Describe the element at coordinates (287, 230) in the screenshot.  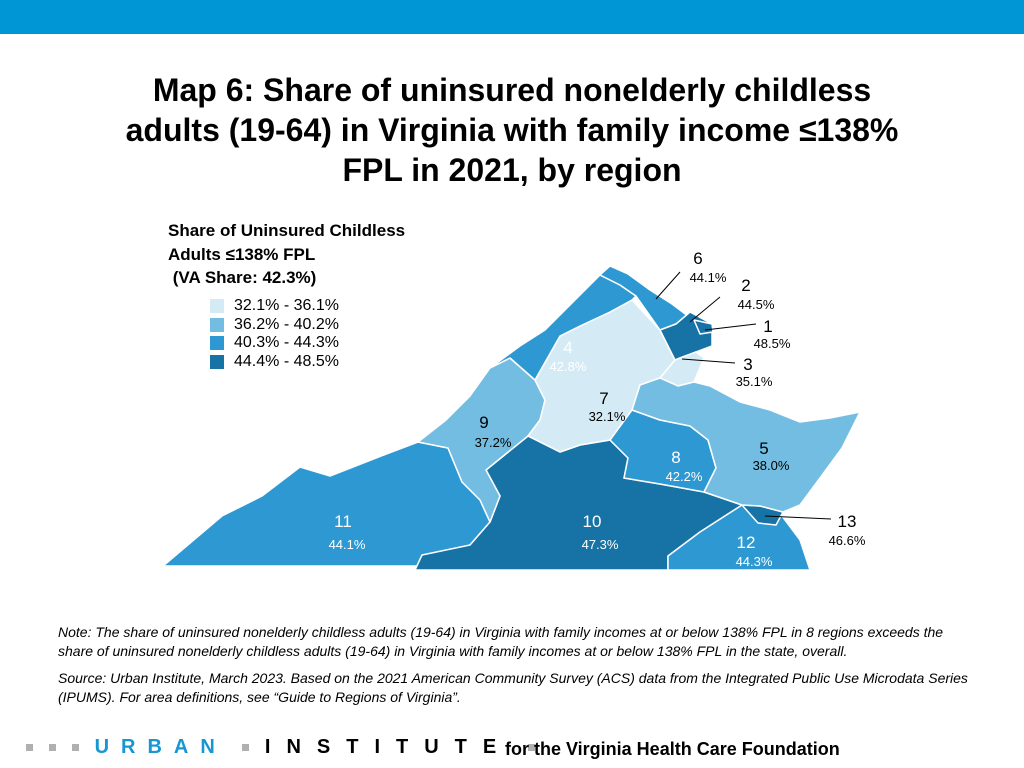
I see `legend-title-line: Share of Uninsured Childless` at that location.